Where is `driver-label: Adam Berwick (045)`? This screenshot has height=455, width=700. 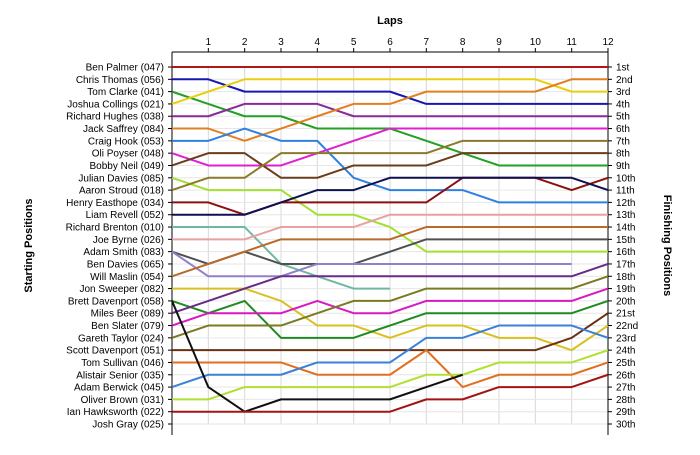 driver-label: Adam Berwick (045) is located at coordinates (119, 388).